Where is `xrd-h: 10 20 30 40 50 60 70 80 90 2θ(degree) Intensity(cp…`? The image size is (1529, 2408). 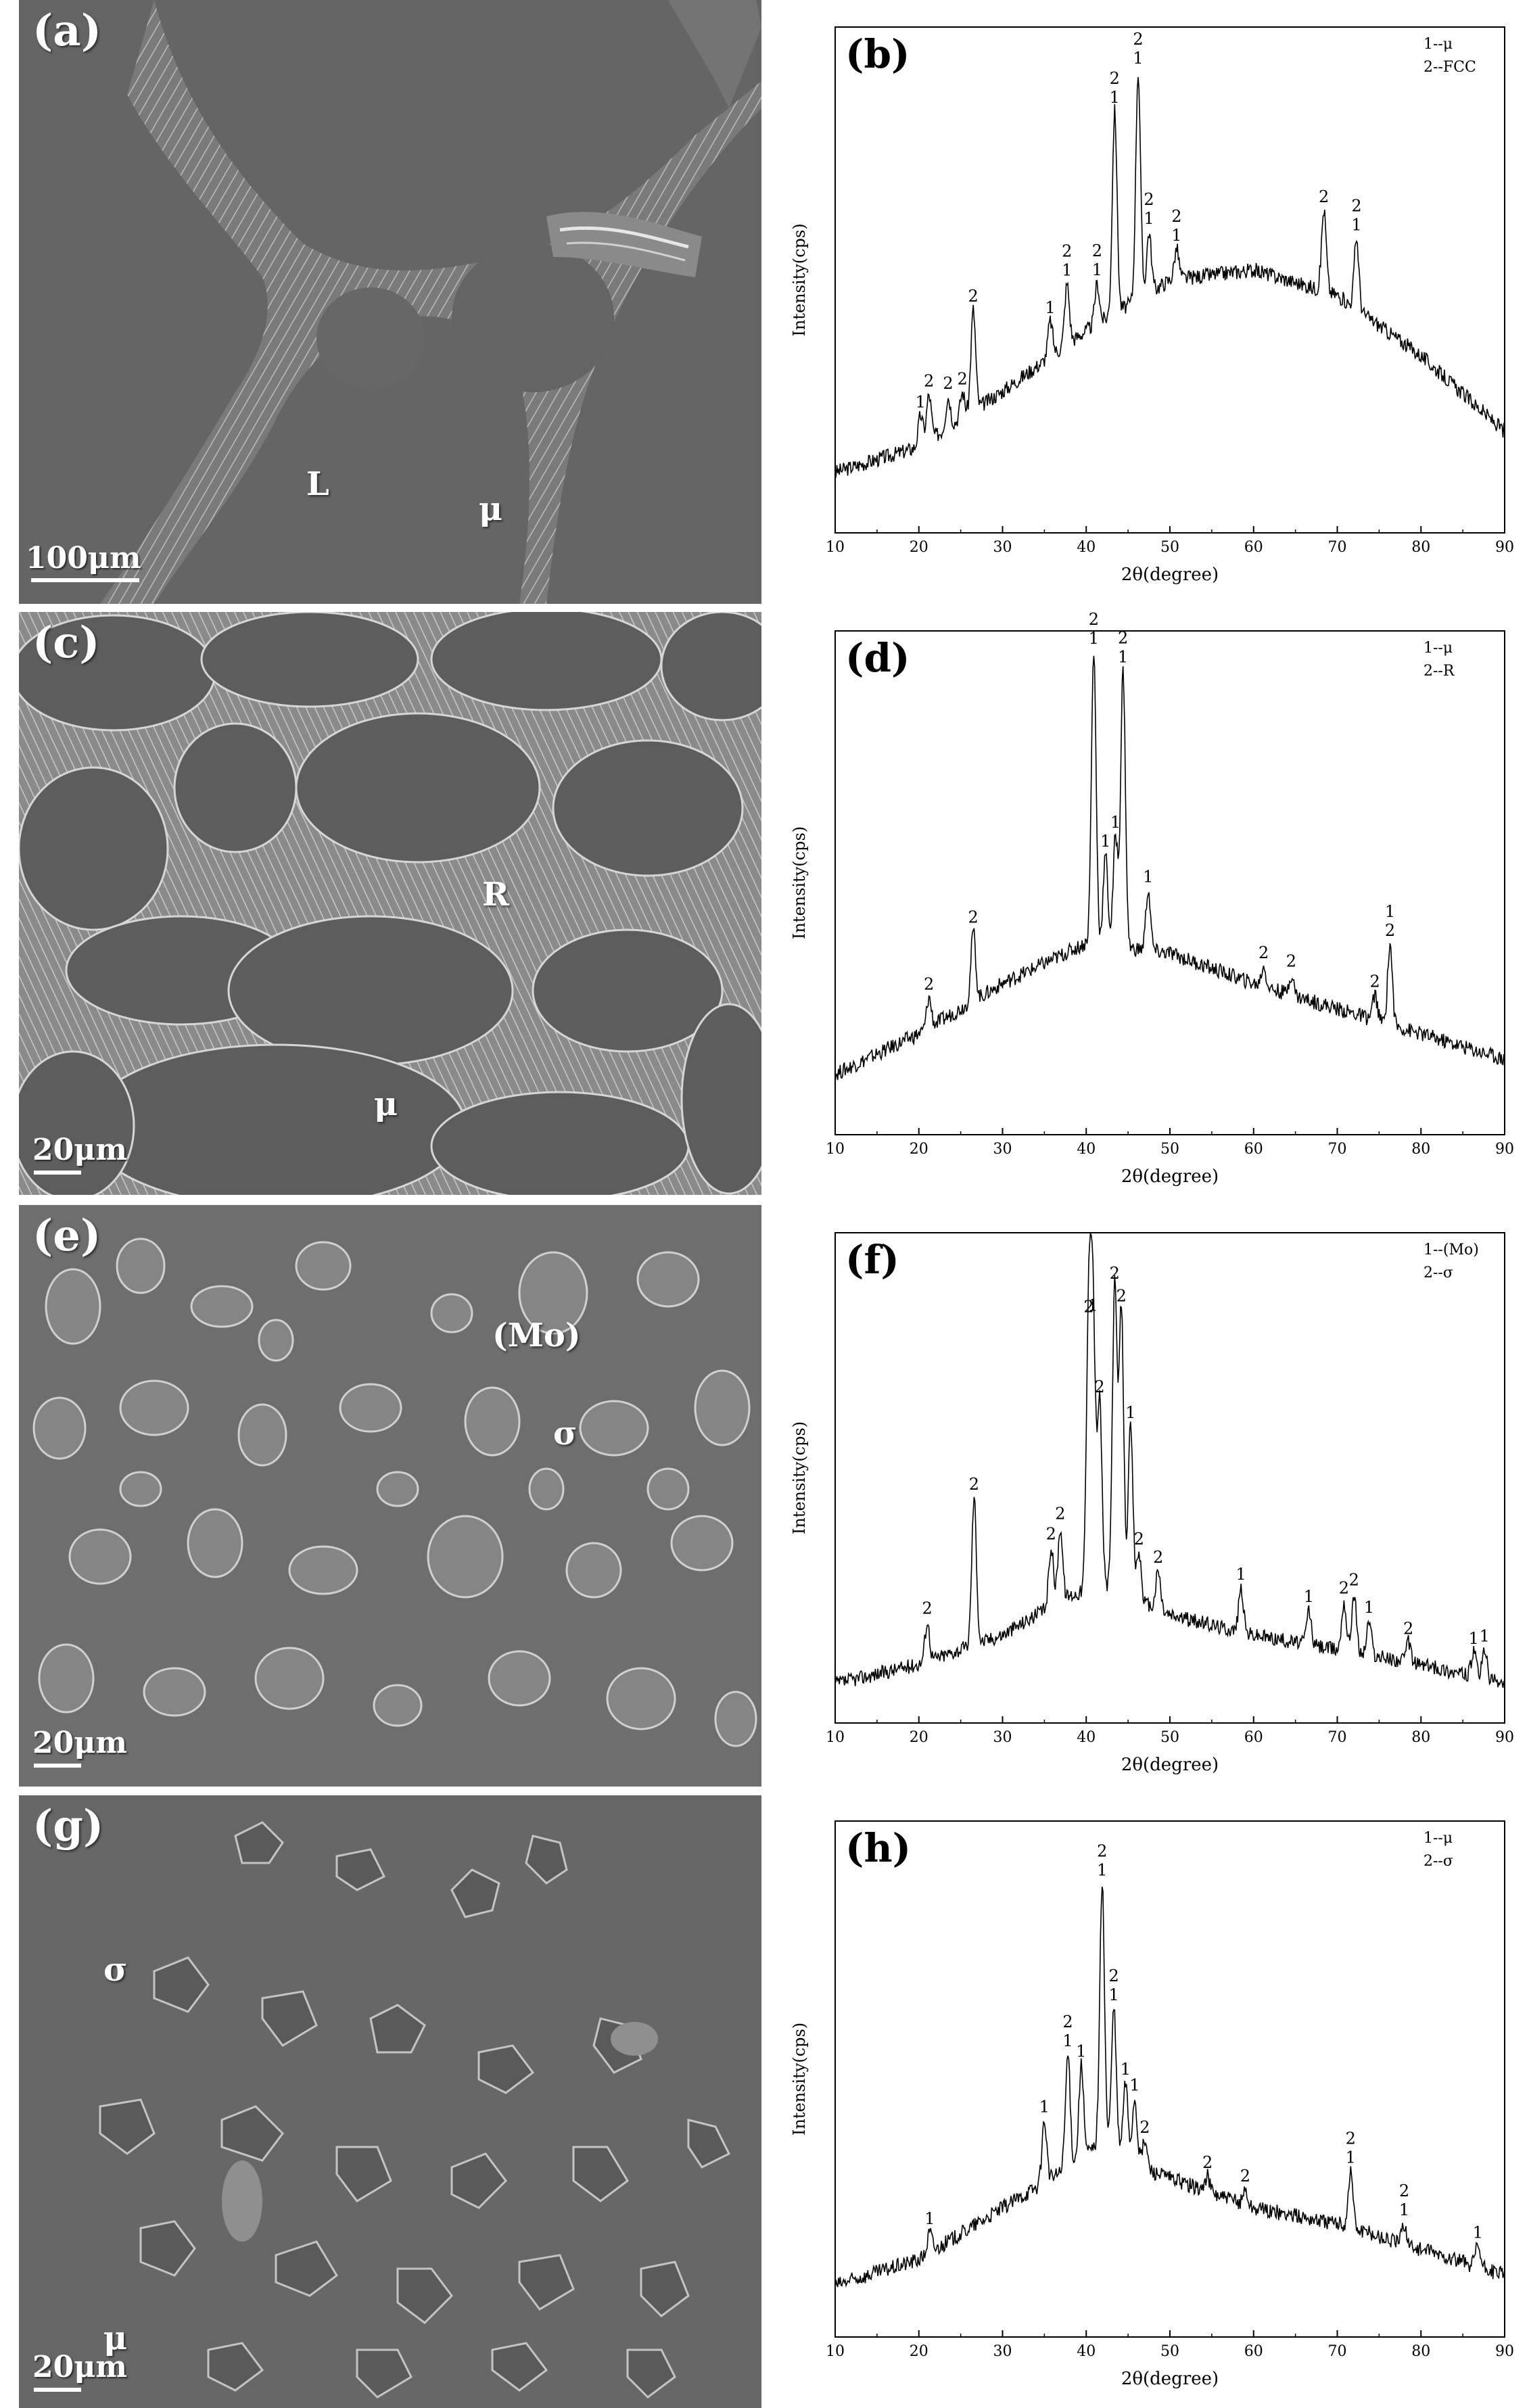 xrd-h: 10 20 30 40 50 60 70 80 90 2θ(degree) Intensity(cp… is located at coordinates (1150, 2101).